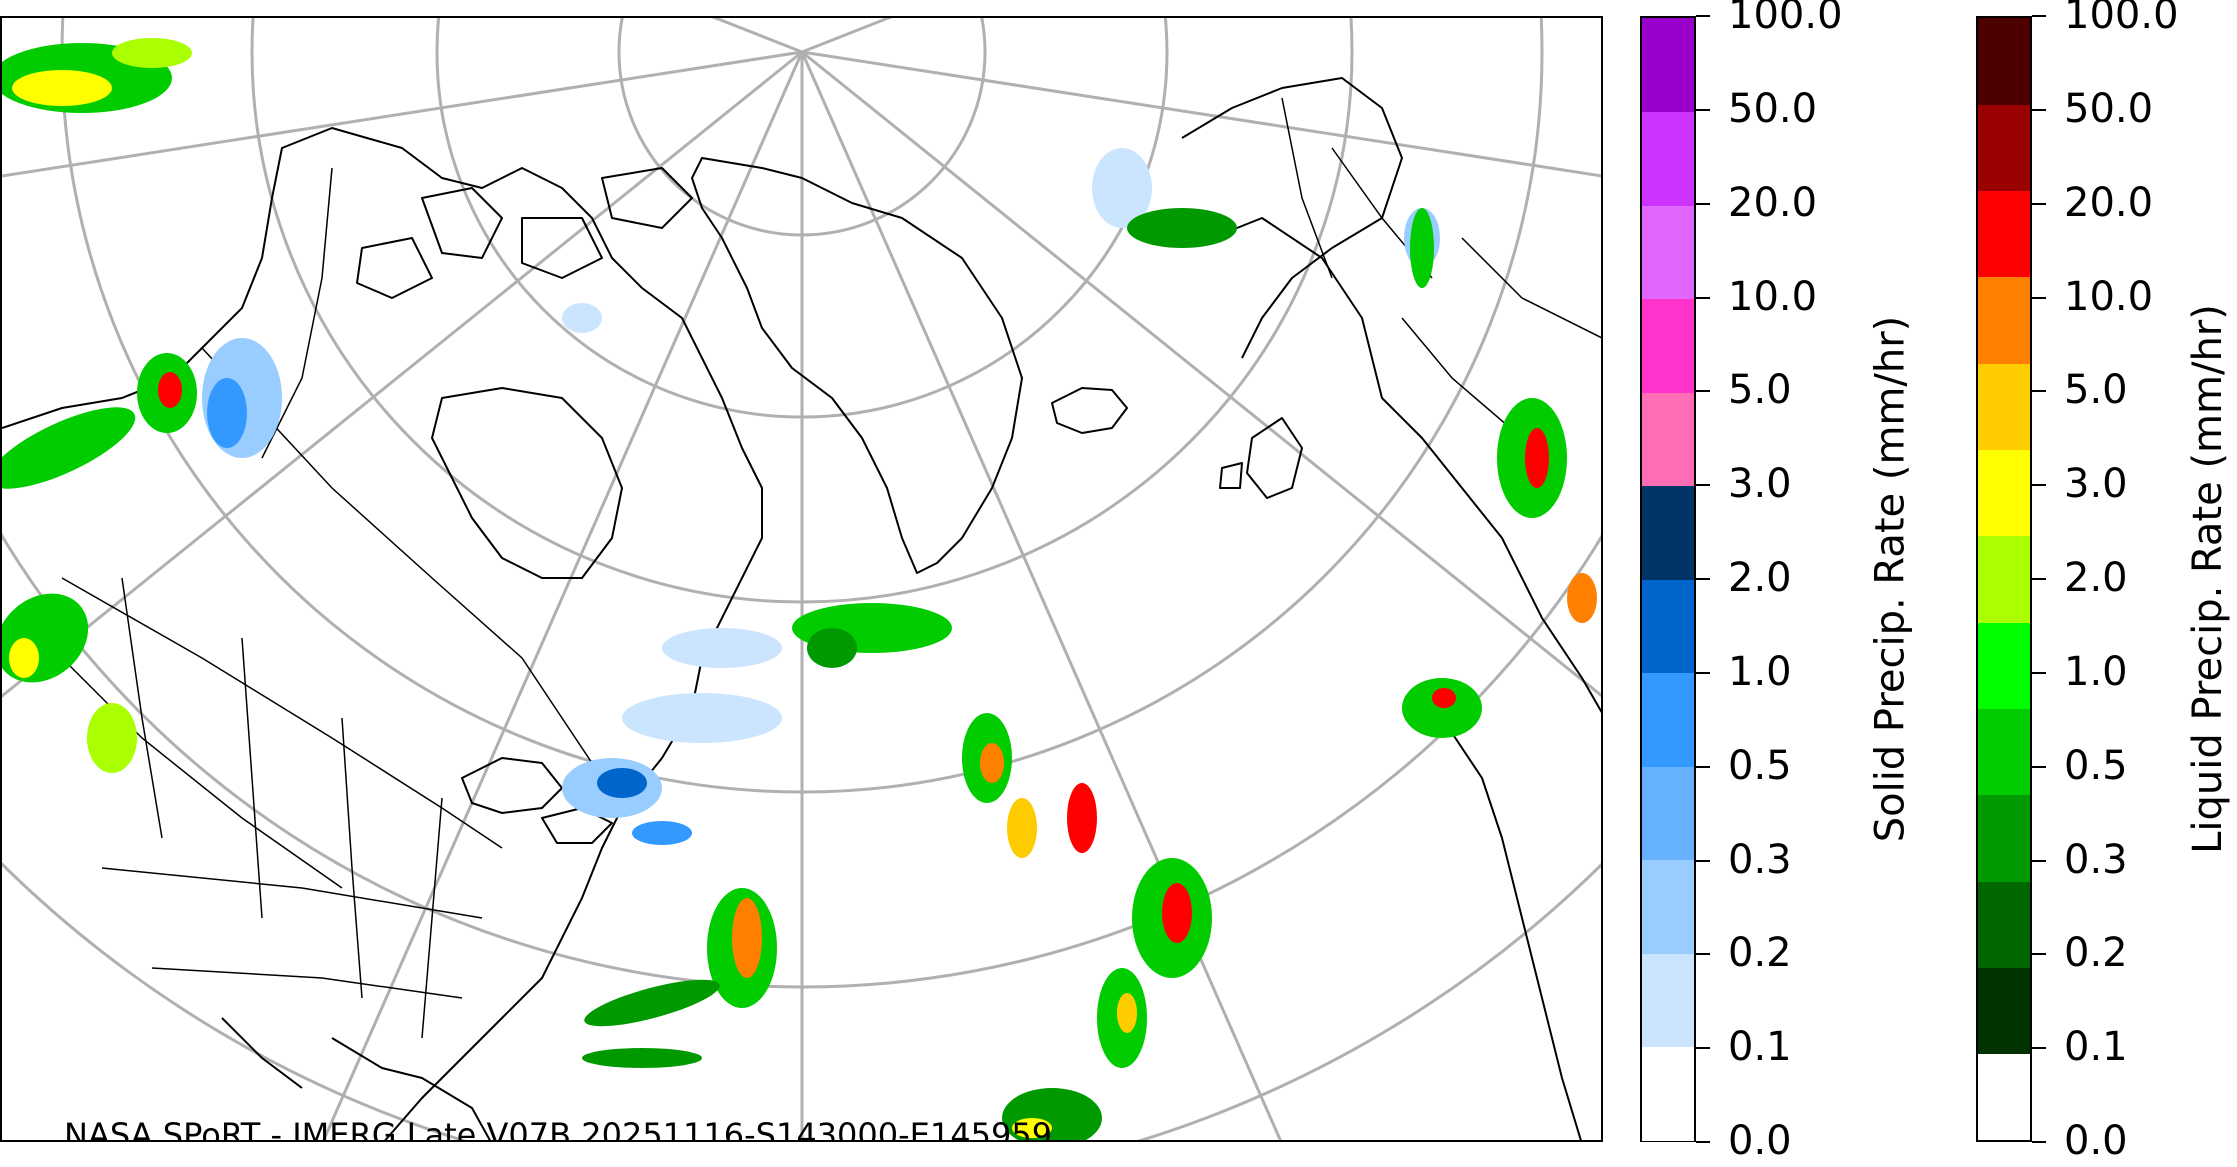 The height and width of the screenshot is (1167, 2237). I want to click on florida-gulf-coast, so click(356, 1078).